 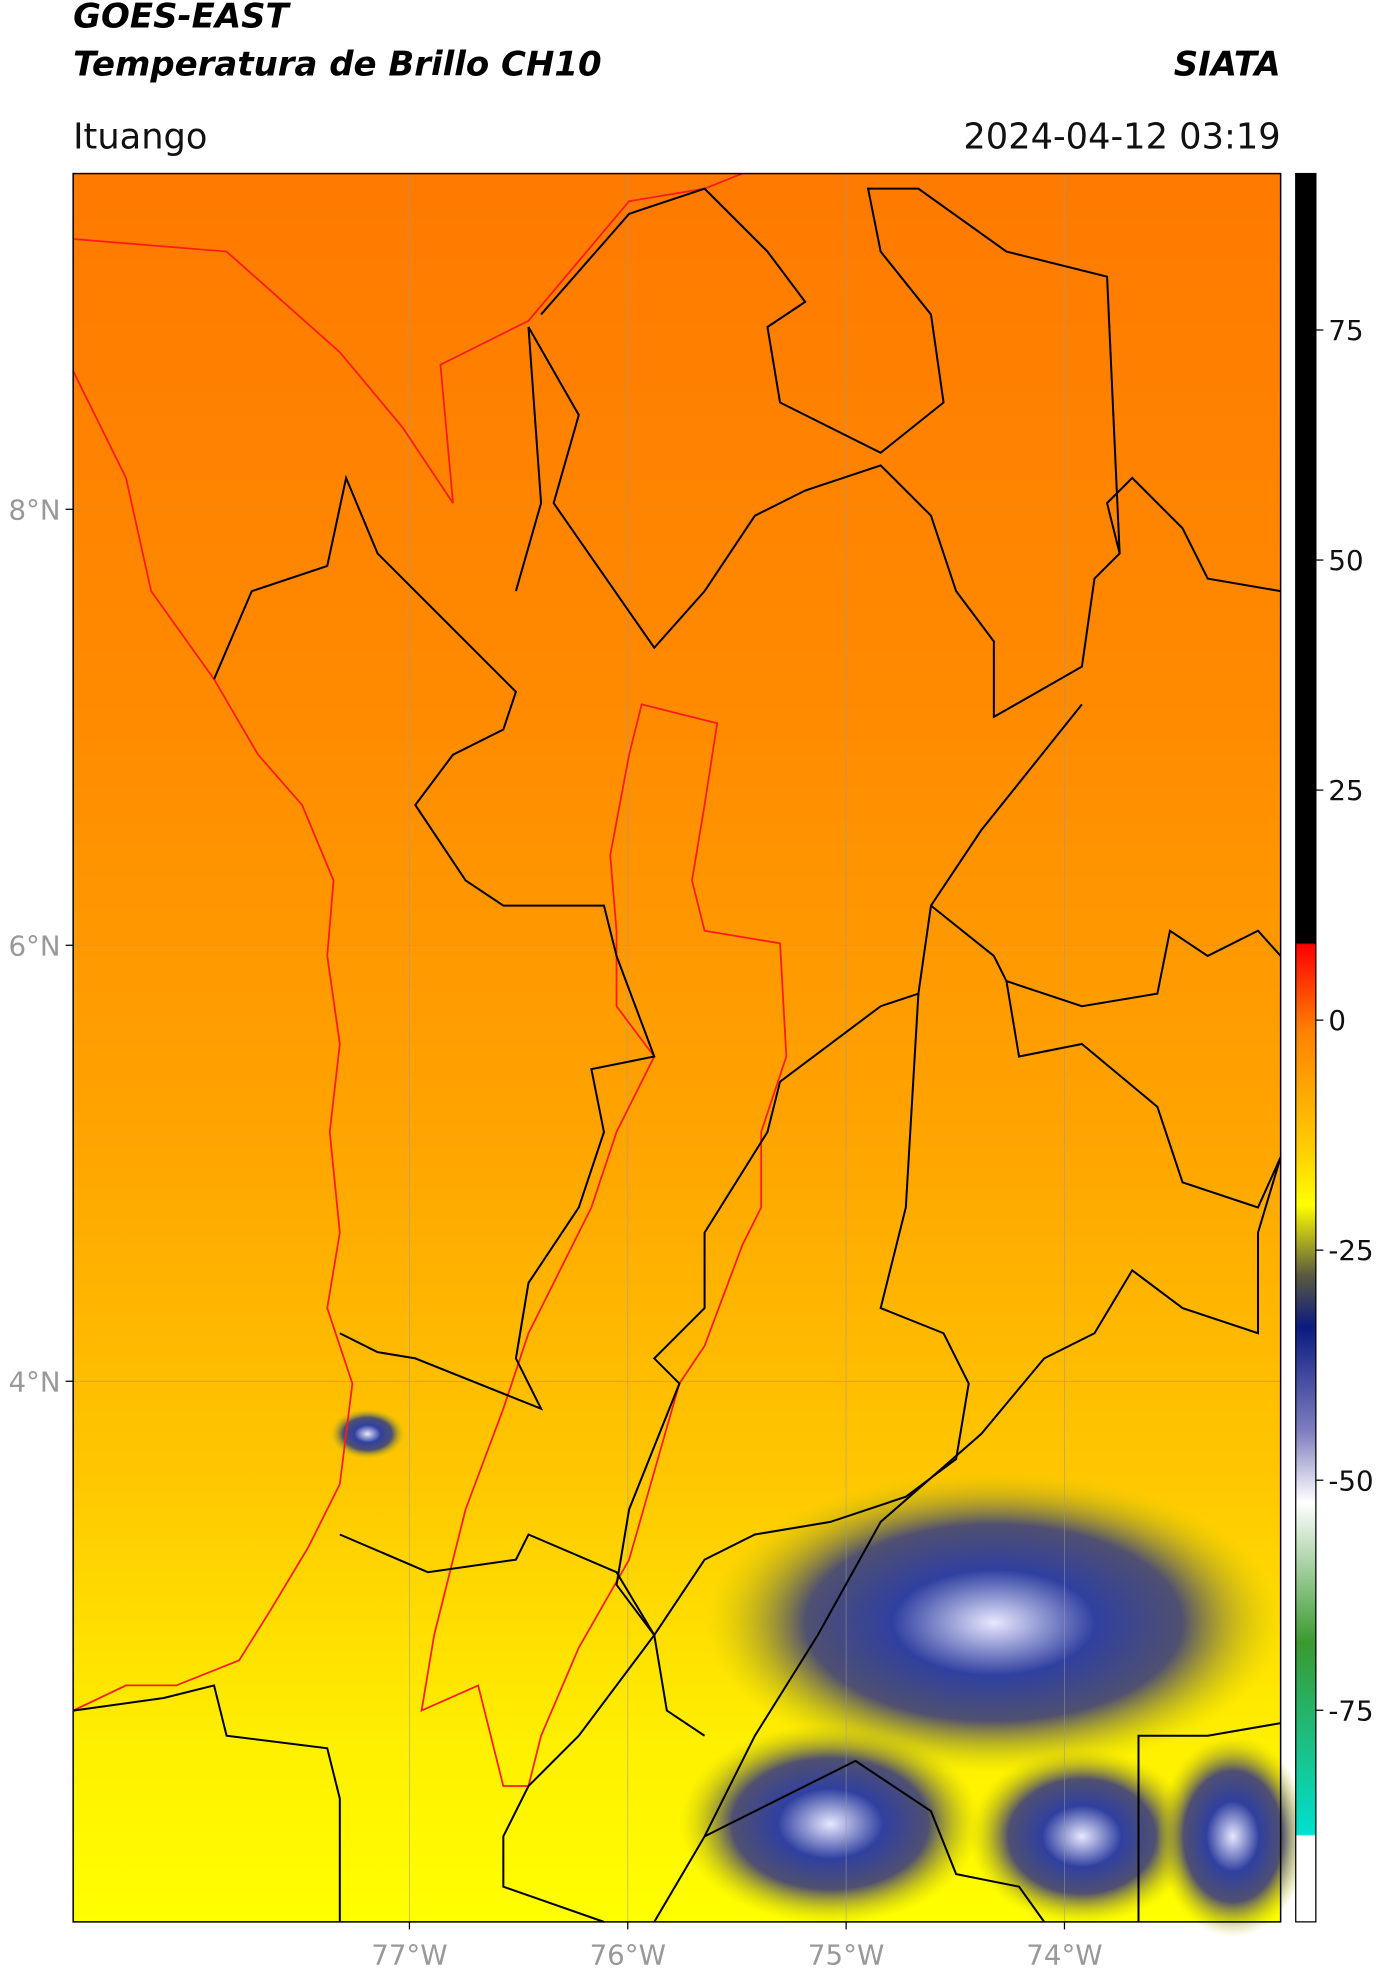 I want to click on title: GOES-EAST, so click(x=182, y=18).